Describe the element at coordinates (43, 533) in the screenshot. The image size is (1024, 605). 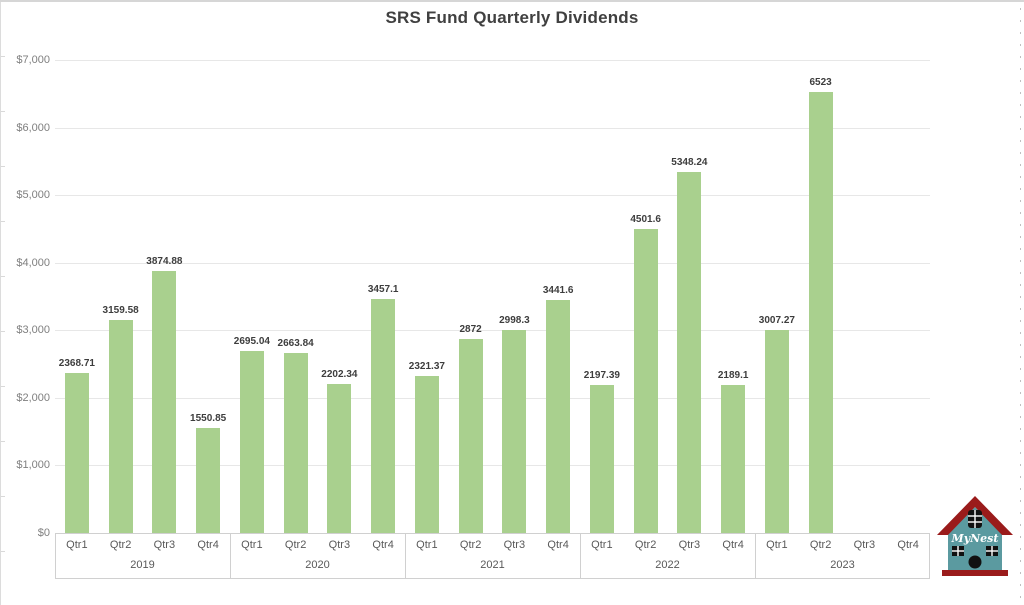
I see `y-tick-label: $0` at that location.